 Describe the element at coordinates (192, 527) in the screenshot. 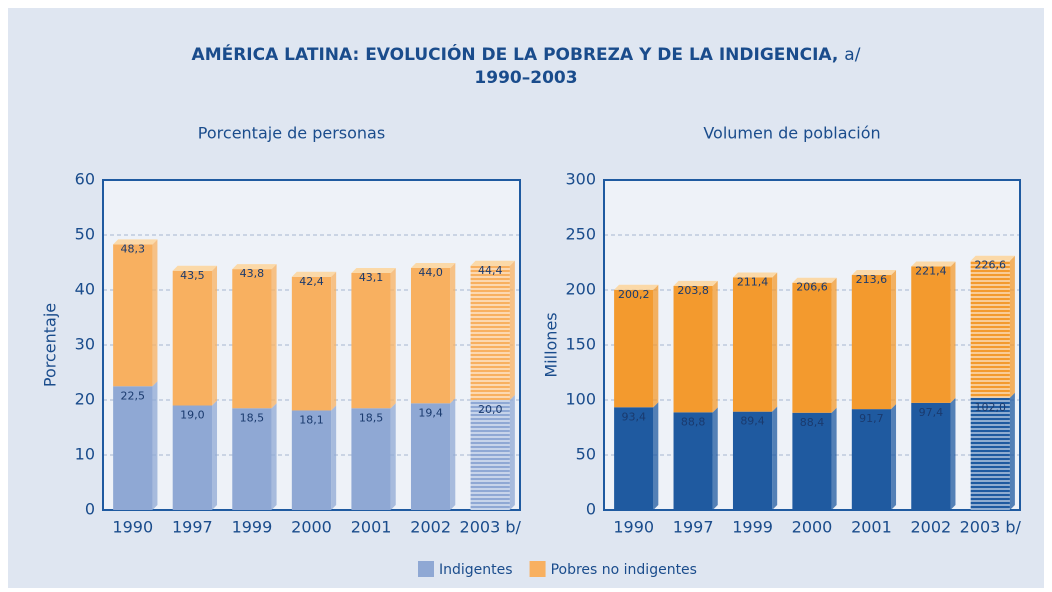

I see `x-tick-label: 1997` at that location.